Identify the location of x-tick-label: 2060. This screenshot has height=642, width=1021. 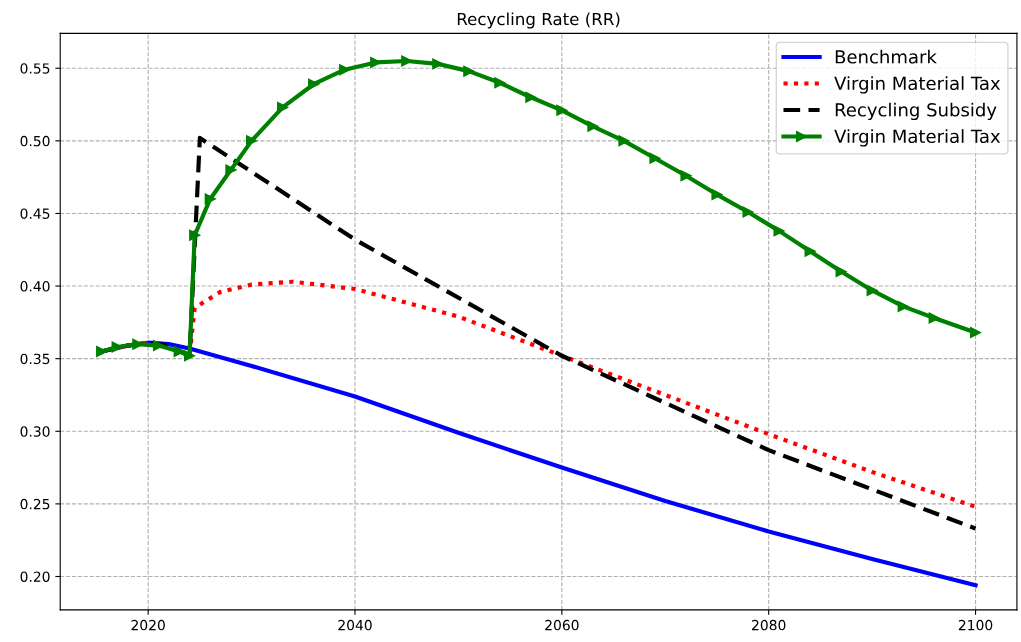
(562, 625).